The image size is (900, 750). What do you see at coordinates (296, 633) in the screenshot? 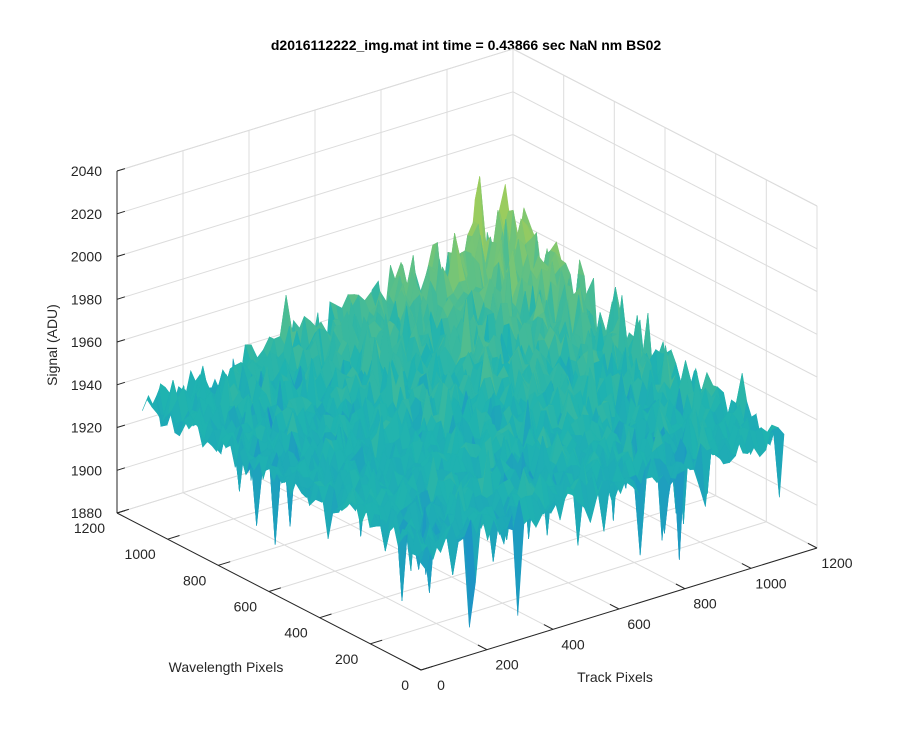
I see `y-tick-label: 400` at bounding box center [296, 633].